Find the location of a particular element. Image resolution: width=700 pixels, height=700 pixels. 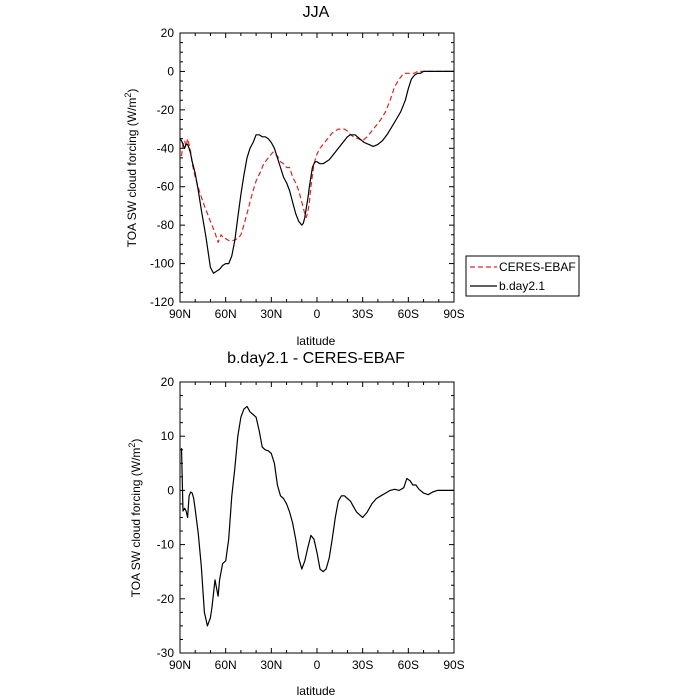

top-y-tick-label: -100 is located at coordinates (162, 264).